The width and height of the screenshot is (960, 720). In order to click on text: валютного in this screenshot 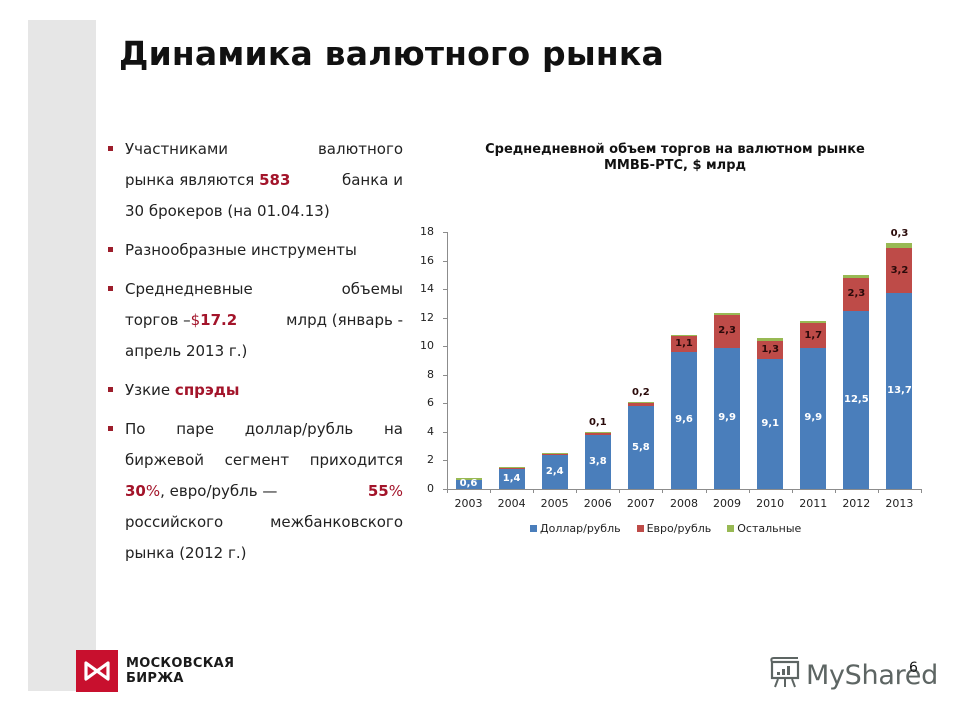, I will do `click(360, 149)`.